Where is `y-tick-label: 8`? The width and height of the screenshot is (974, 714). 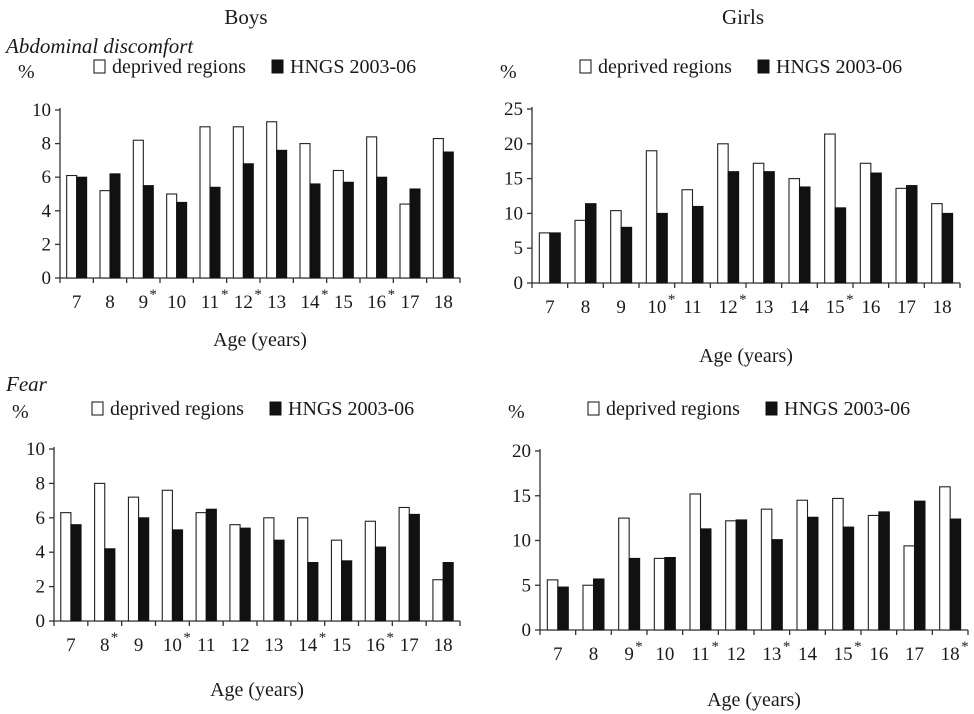 y-tick-label: 8 is located at coordinates (47, 144).